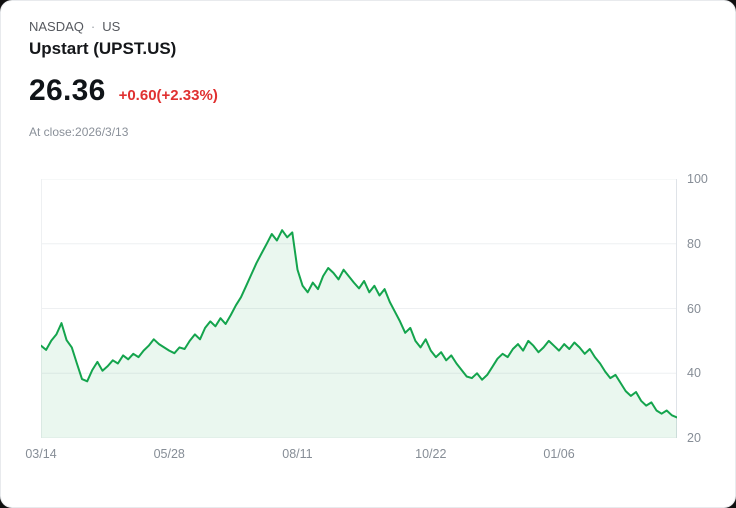 This screenshot has width=736, height=508. Describe the element at coordinates (41, 454) in the screenshot. I see `x-axis-label: 03/14` at that location.